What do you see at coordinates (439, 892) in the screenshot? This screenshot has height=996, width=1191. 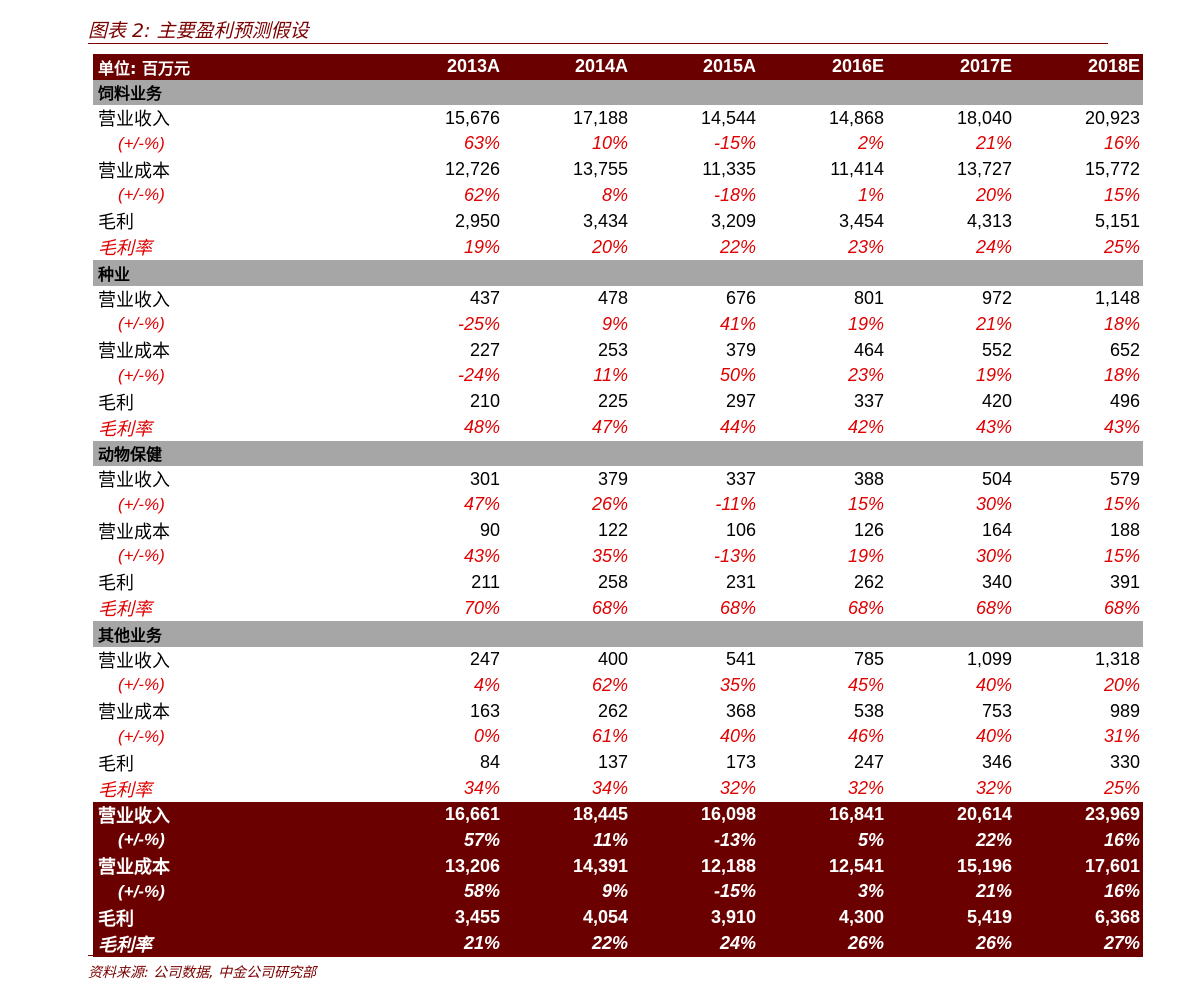 I see `value-cell: 58%` at bounding box center [439, 892].